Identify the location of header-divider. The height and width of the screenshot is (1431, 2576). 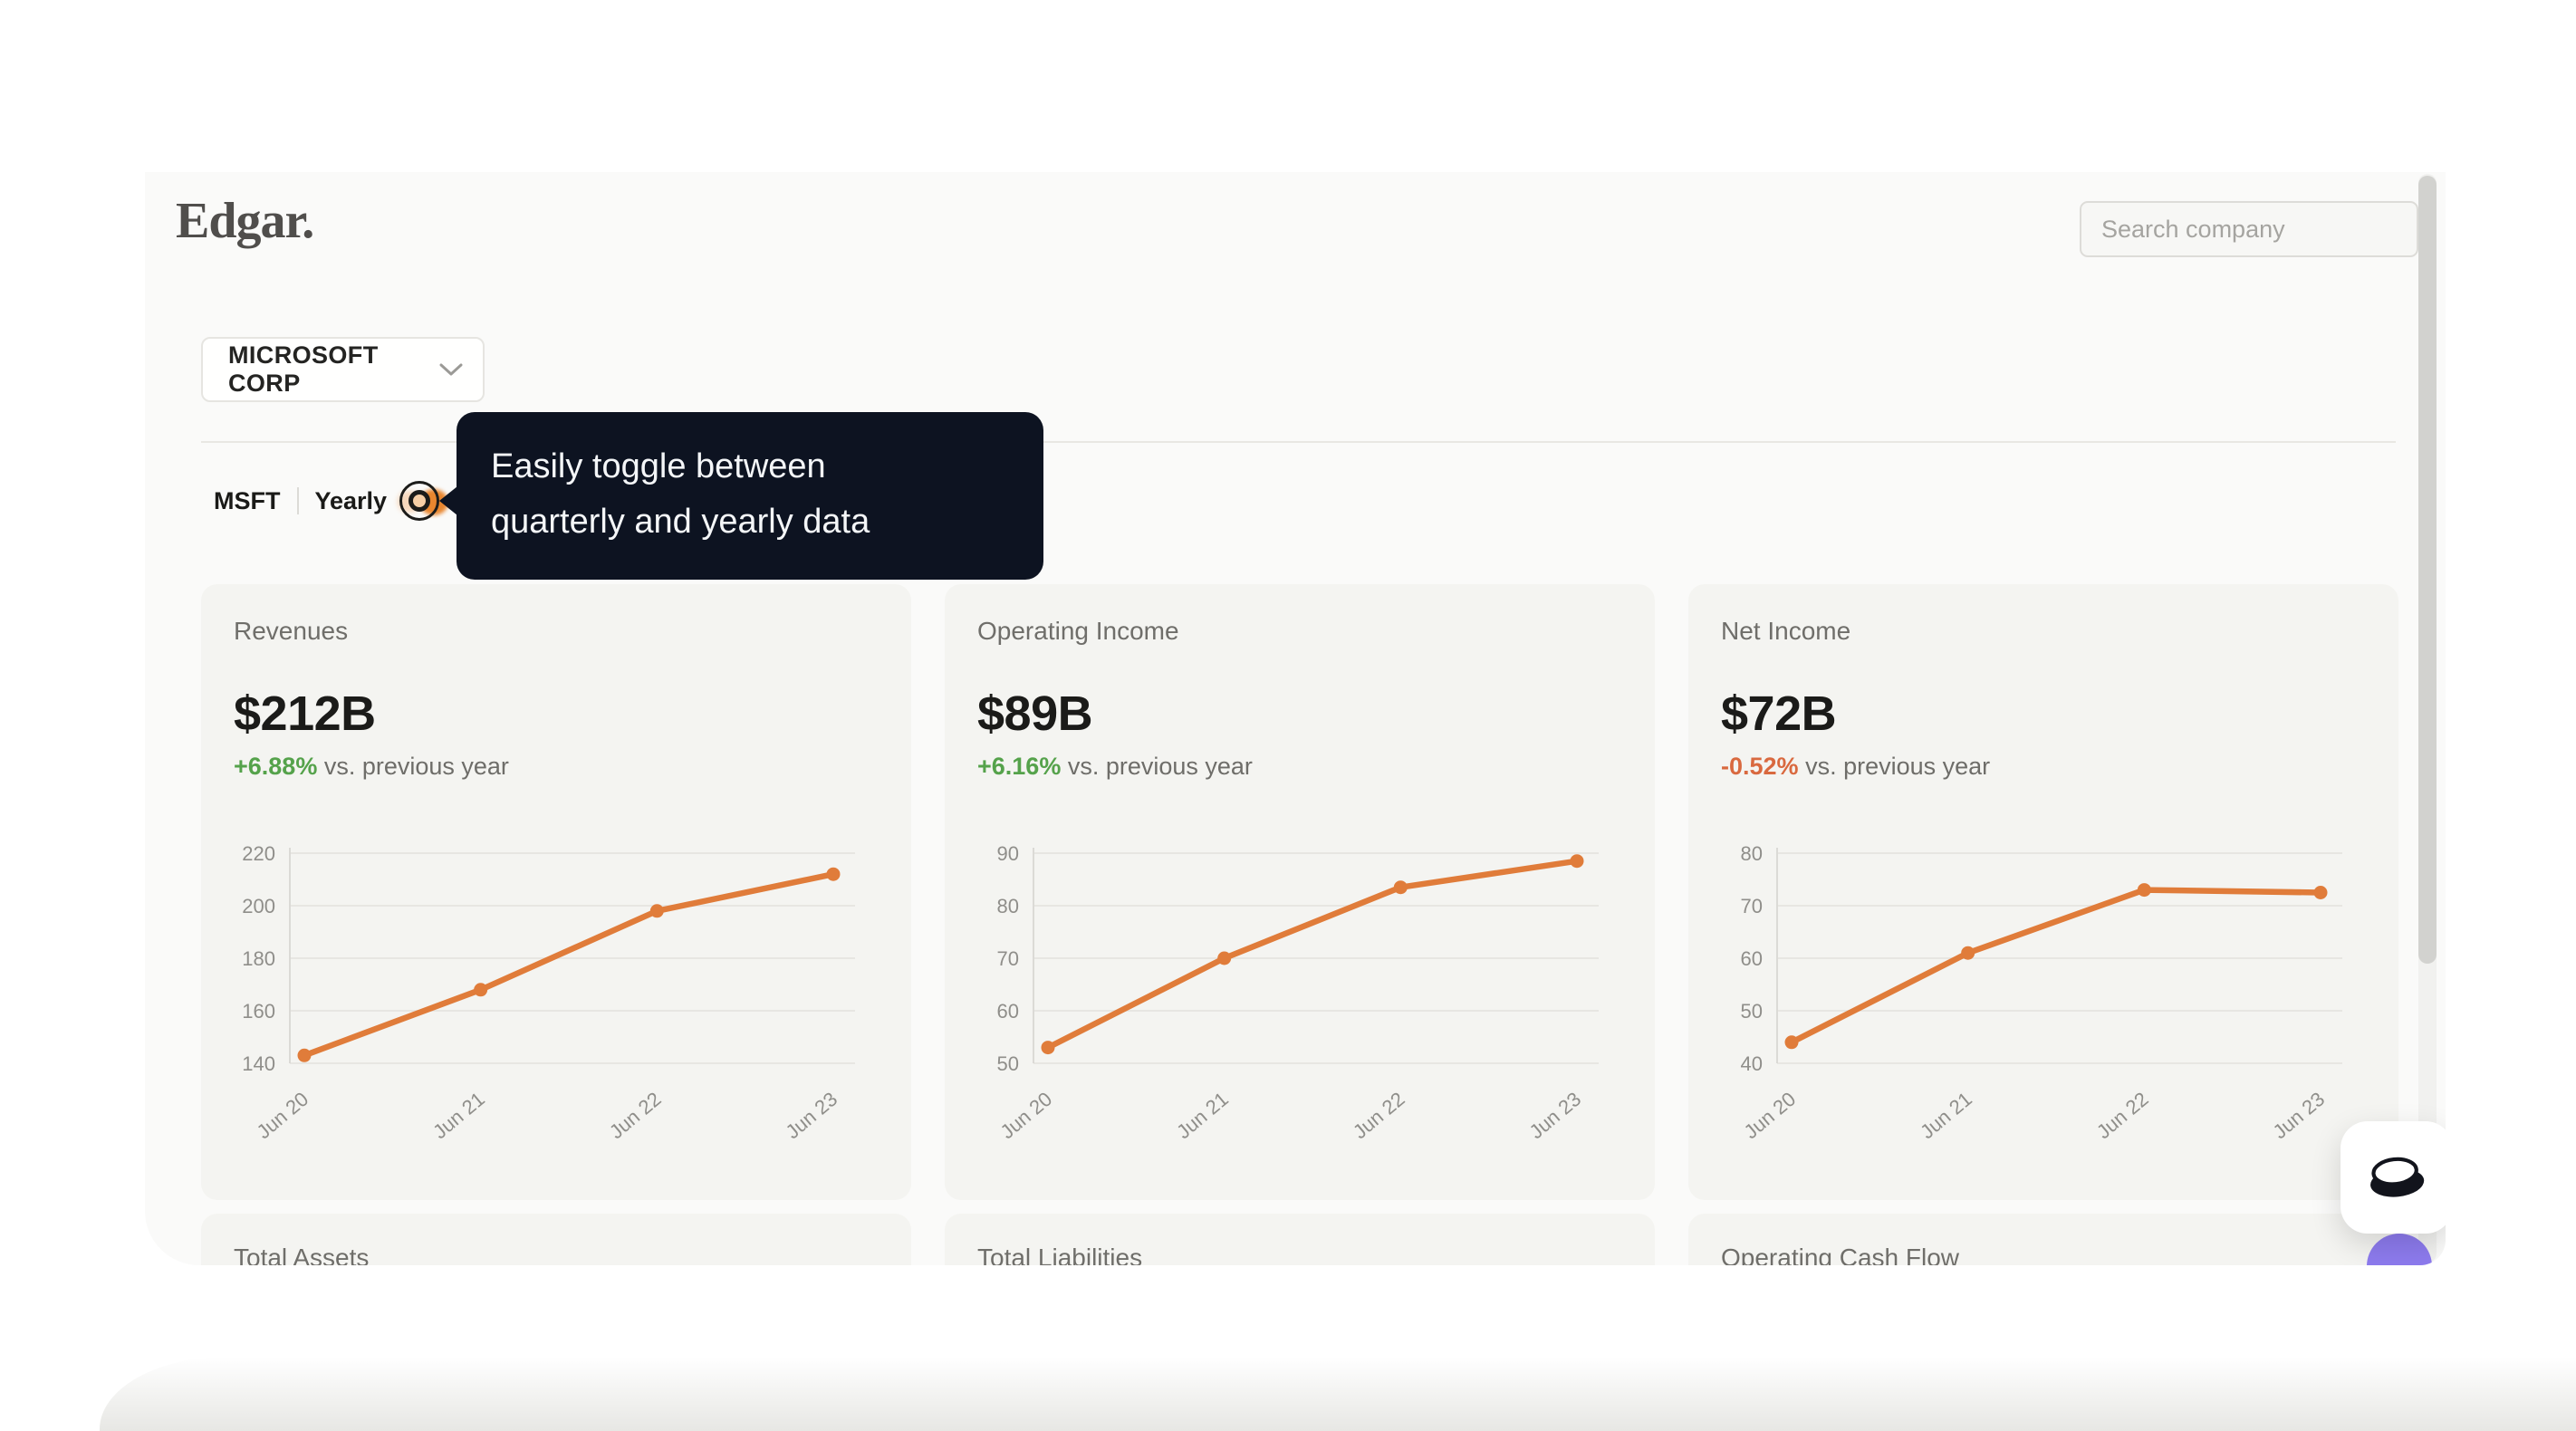
(1298, 442).